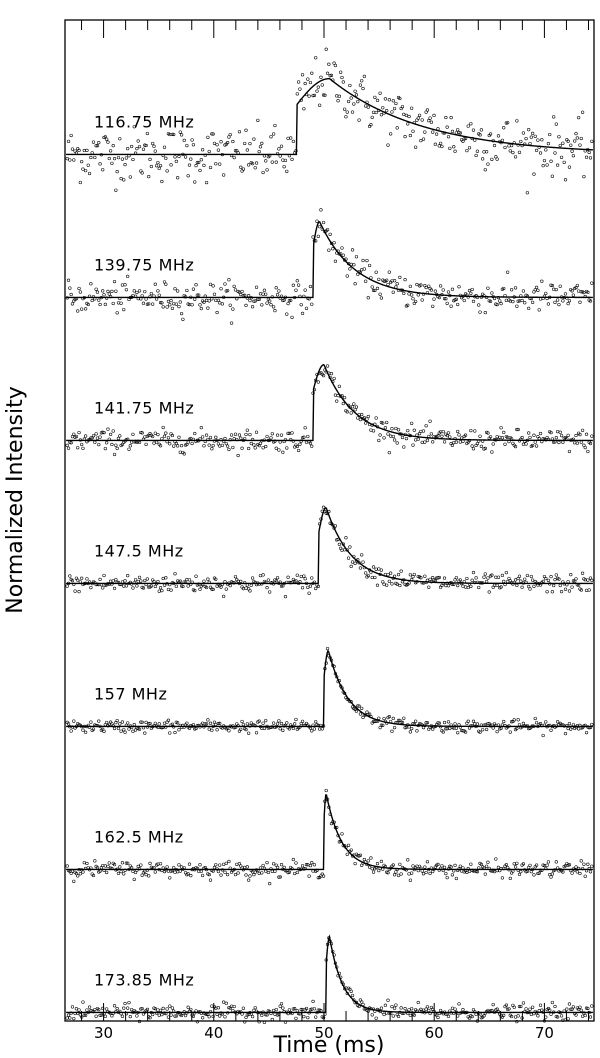 The height and width of the screenshot is (1058, 600). Describe the element at coordinates (139, 550) in the screenshot. I see `frequency-label: 147.5 MHz` at that location.